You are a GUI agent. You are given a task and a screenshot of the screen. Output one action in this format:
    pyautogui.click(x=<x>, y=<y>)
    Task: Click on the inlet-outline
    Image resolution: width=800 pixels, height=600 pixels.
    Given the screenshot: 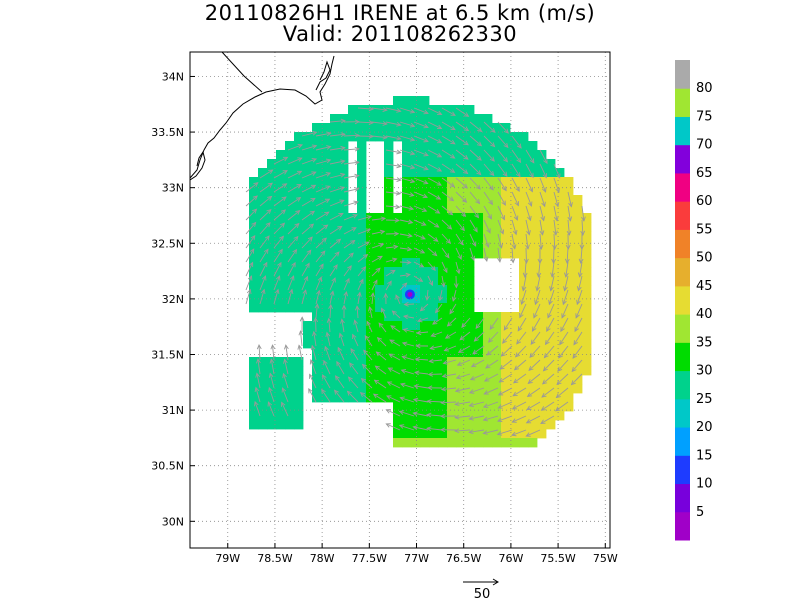 What is the action you would take?
    pyautogui.click(x=323, y=75)
    